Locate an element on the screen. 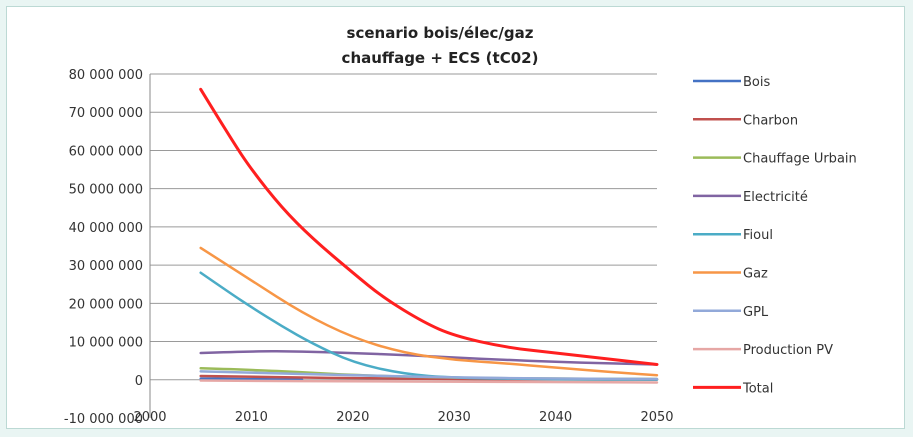  x-tick-label: 2000 is located at coordinates (149, 417).